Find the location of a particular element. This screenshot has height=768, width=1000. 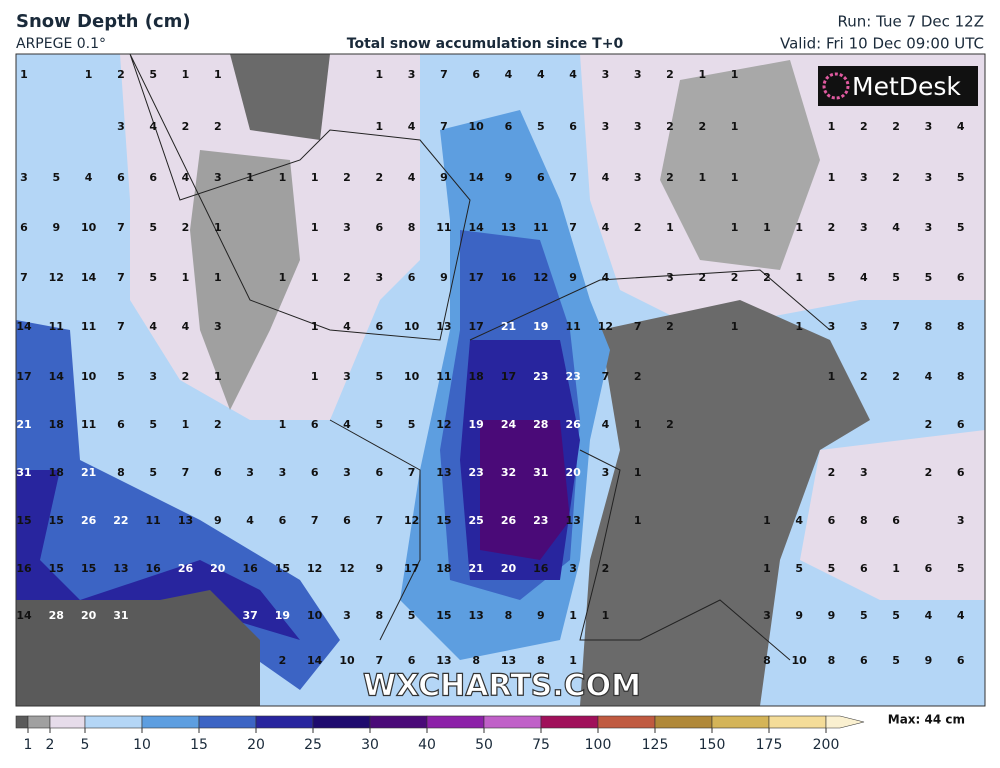

grid-value: 18 is located at coordinates (56, 472).